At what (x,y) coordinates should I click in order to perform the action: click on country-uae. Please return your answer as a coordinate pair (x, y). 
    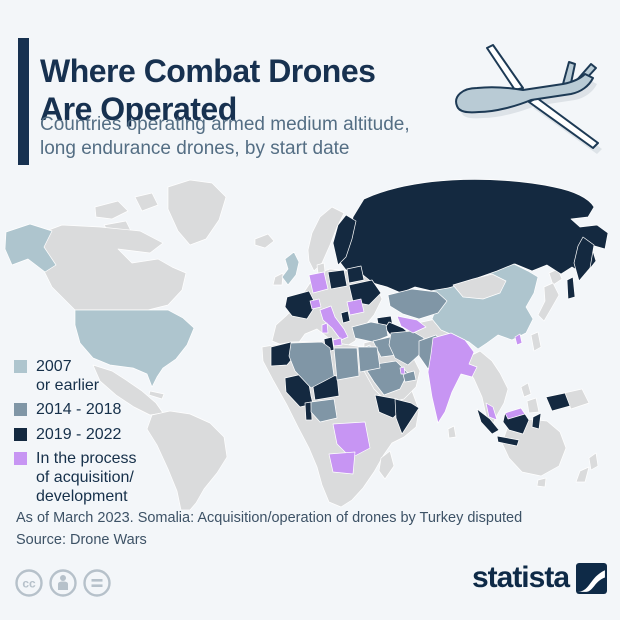
    Looking at the image, I should click on (409, 376).